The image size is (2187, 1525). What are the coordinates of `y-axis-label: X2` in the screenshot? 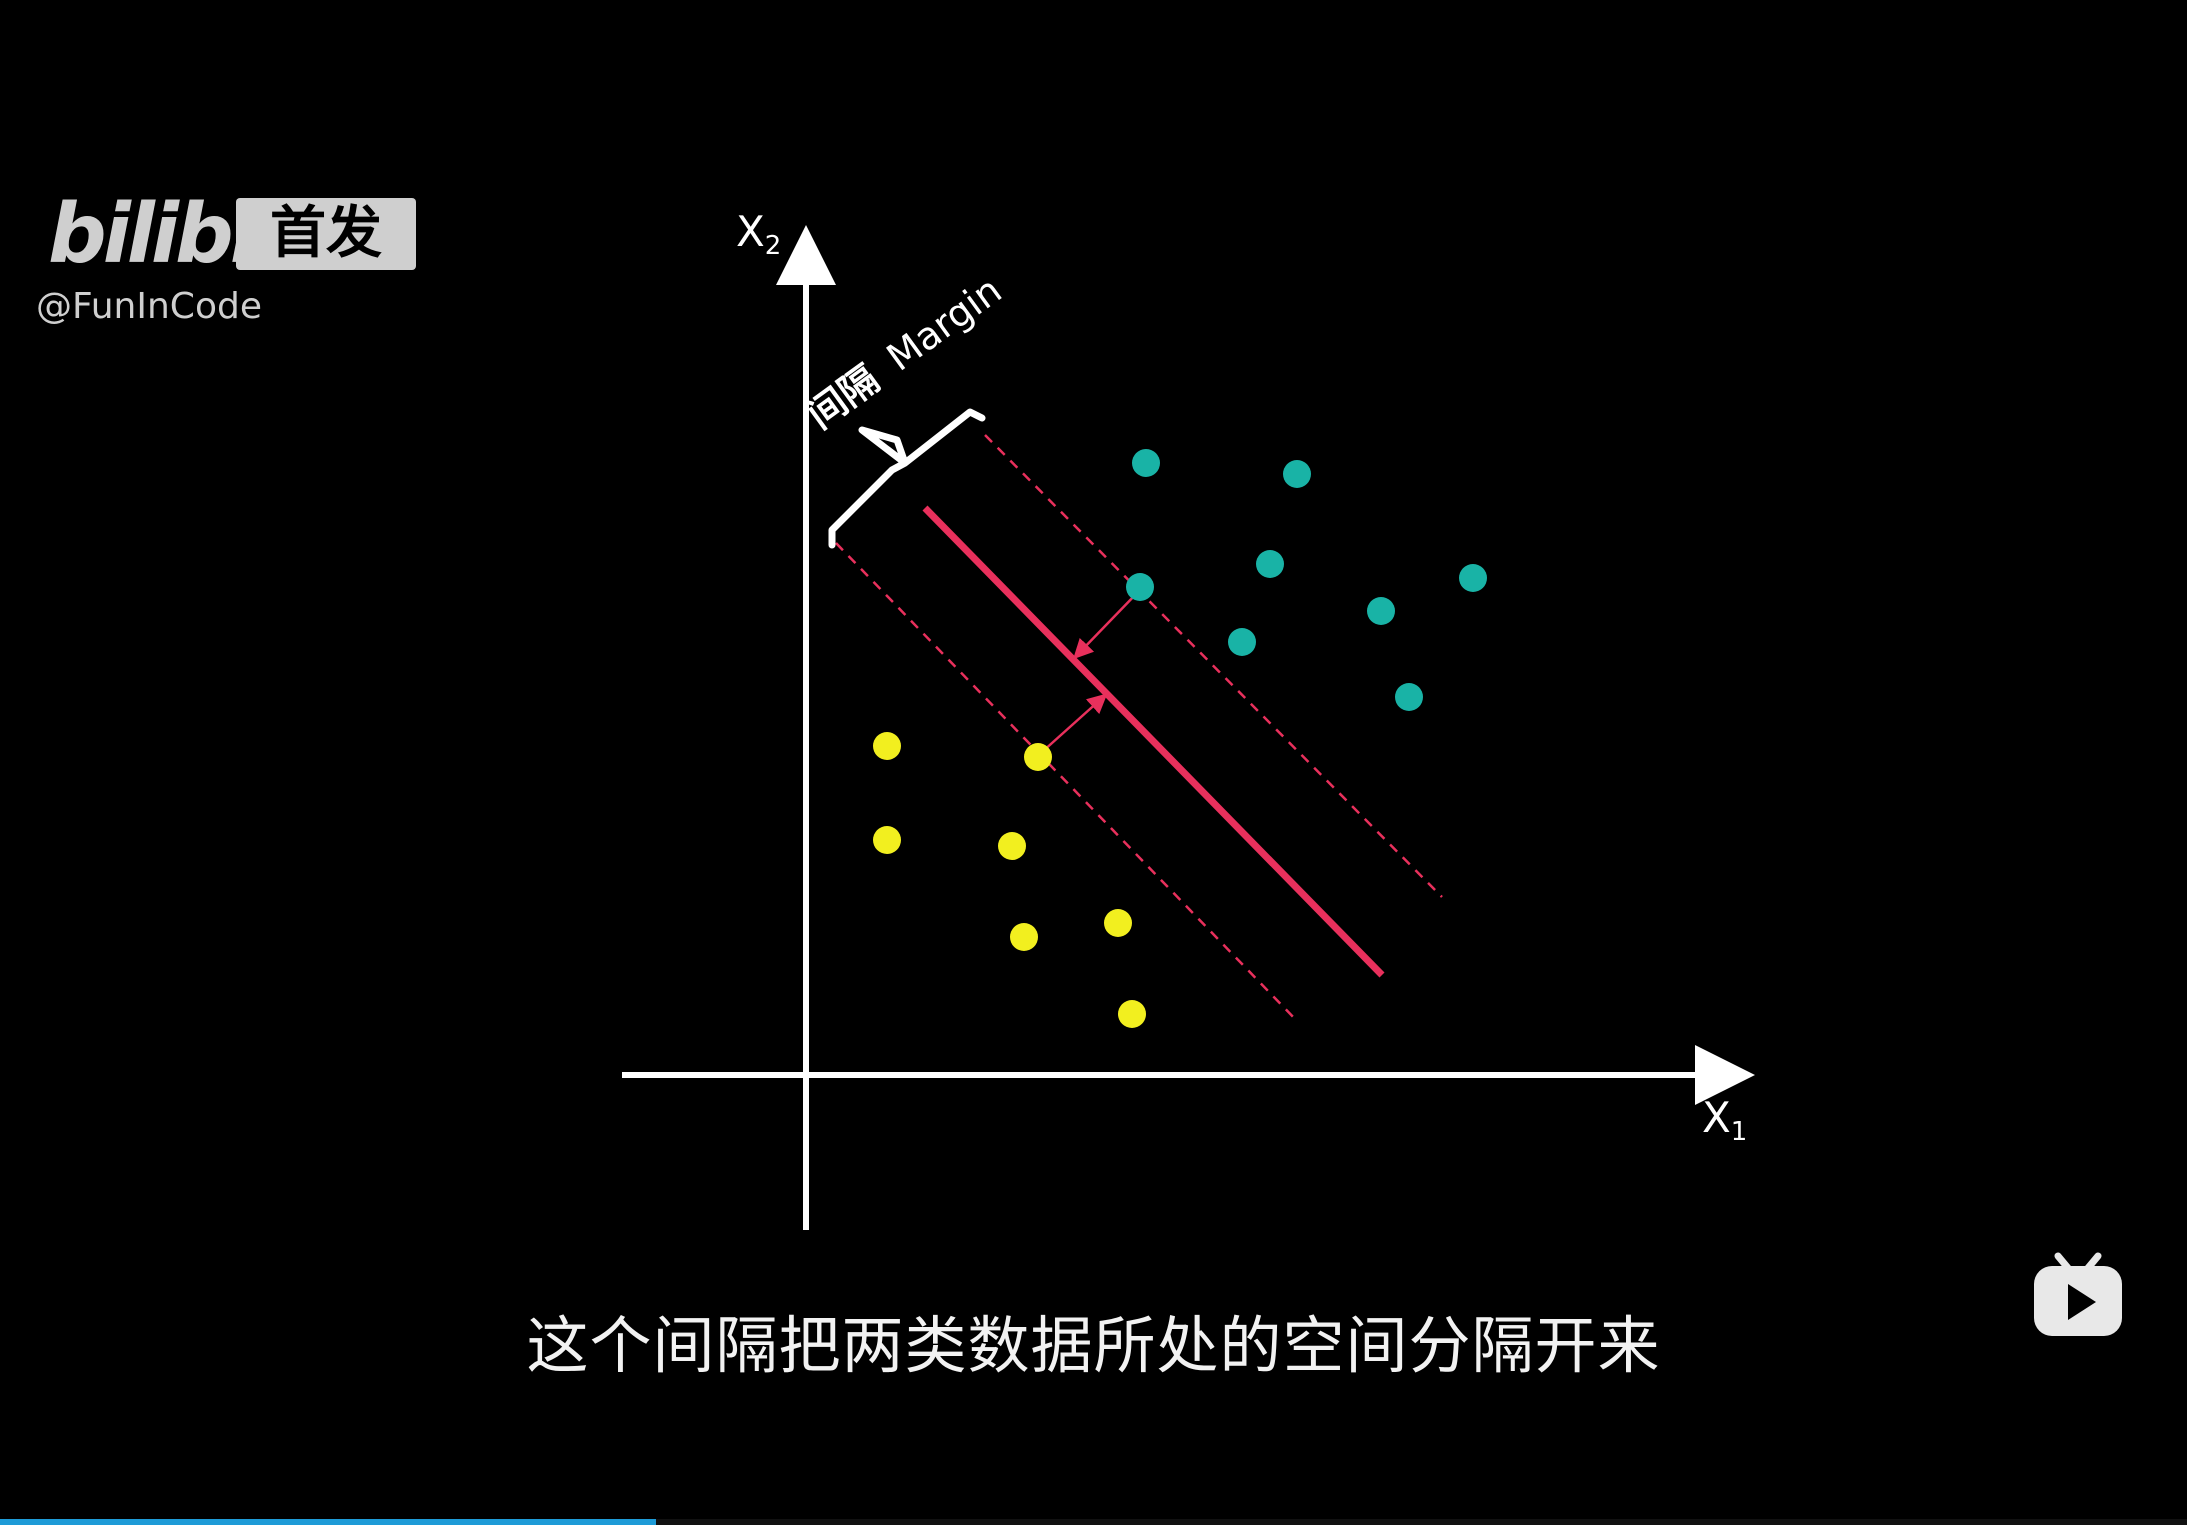 It's located at (758, 234).